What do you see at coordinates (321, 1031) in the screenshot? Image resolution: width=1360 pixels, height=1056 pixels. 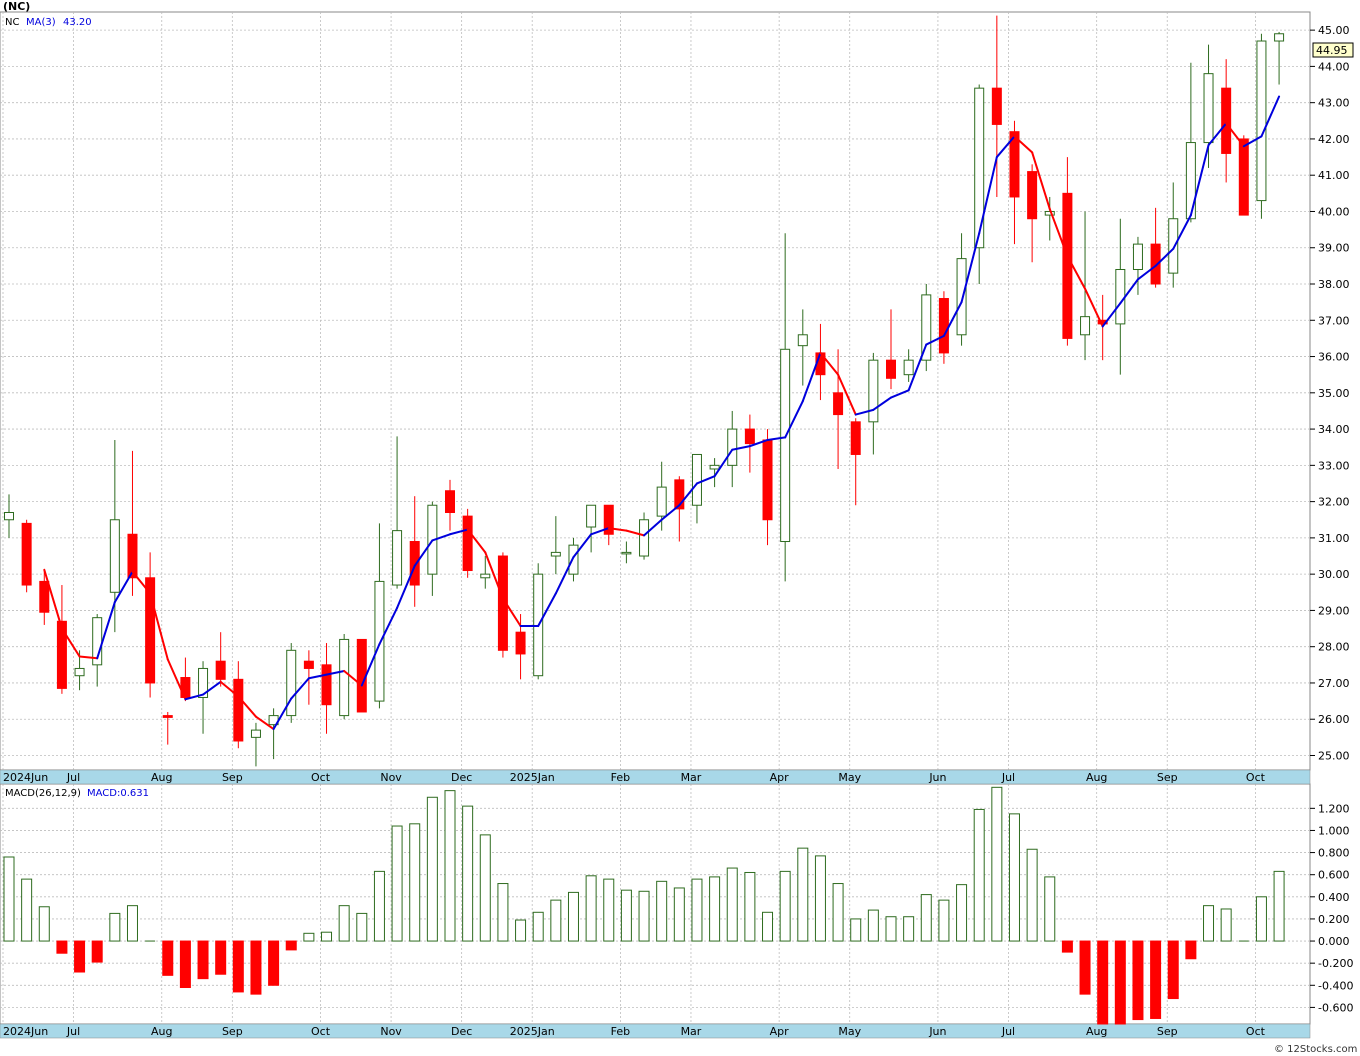 I see `macd-x-label: Oct` at bounding box center [321, 1031].